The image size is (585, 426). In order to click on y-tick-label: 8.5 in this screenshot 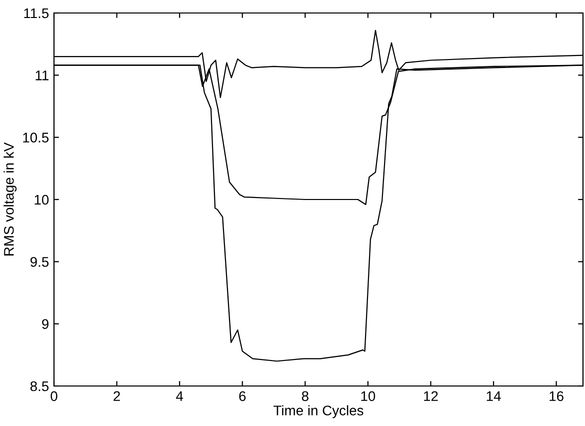, I will do `click(39, 386)`.